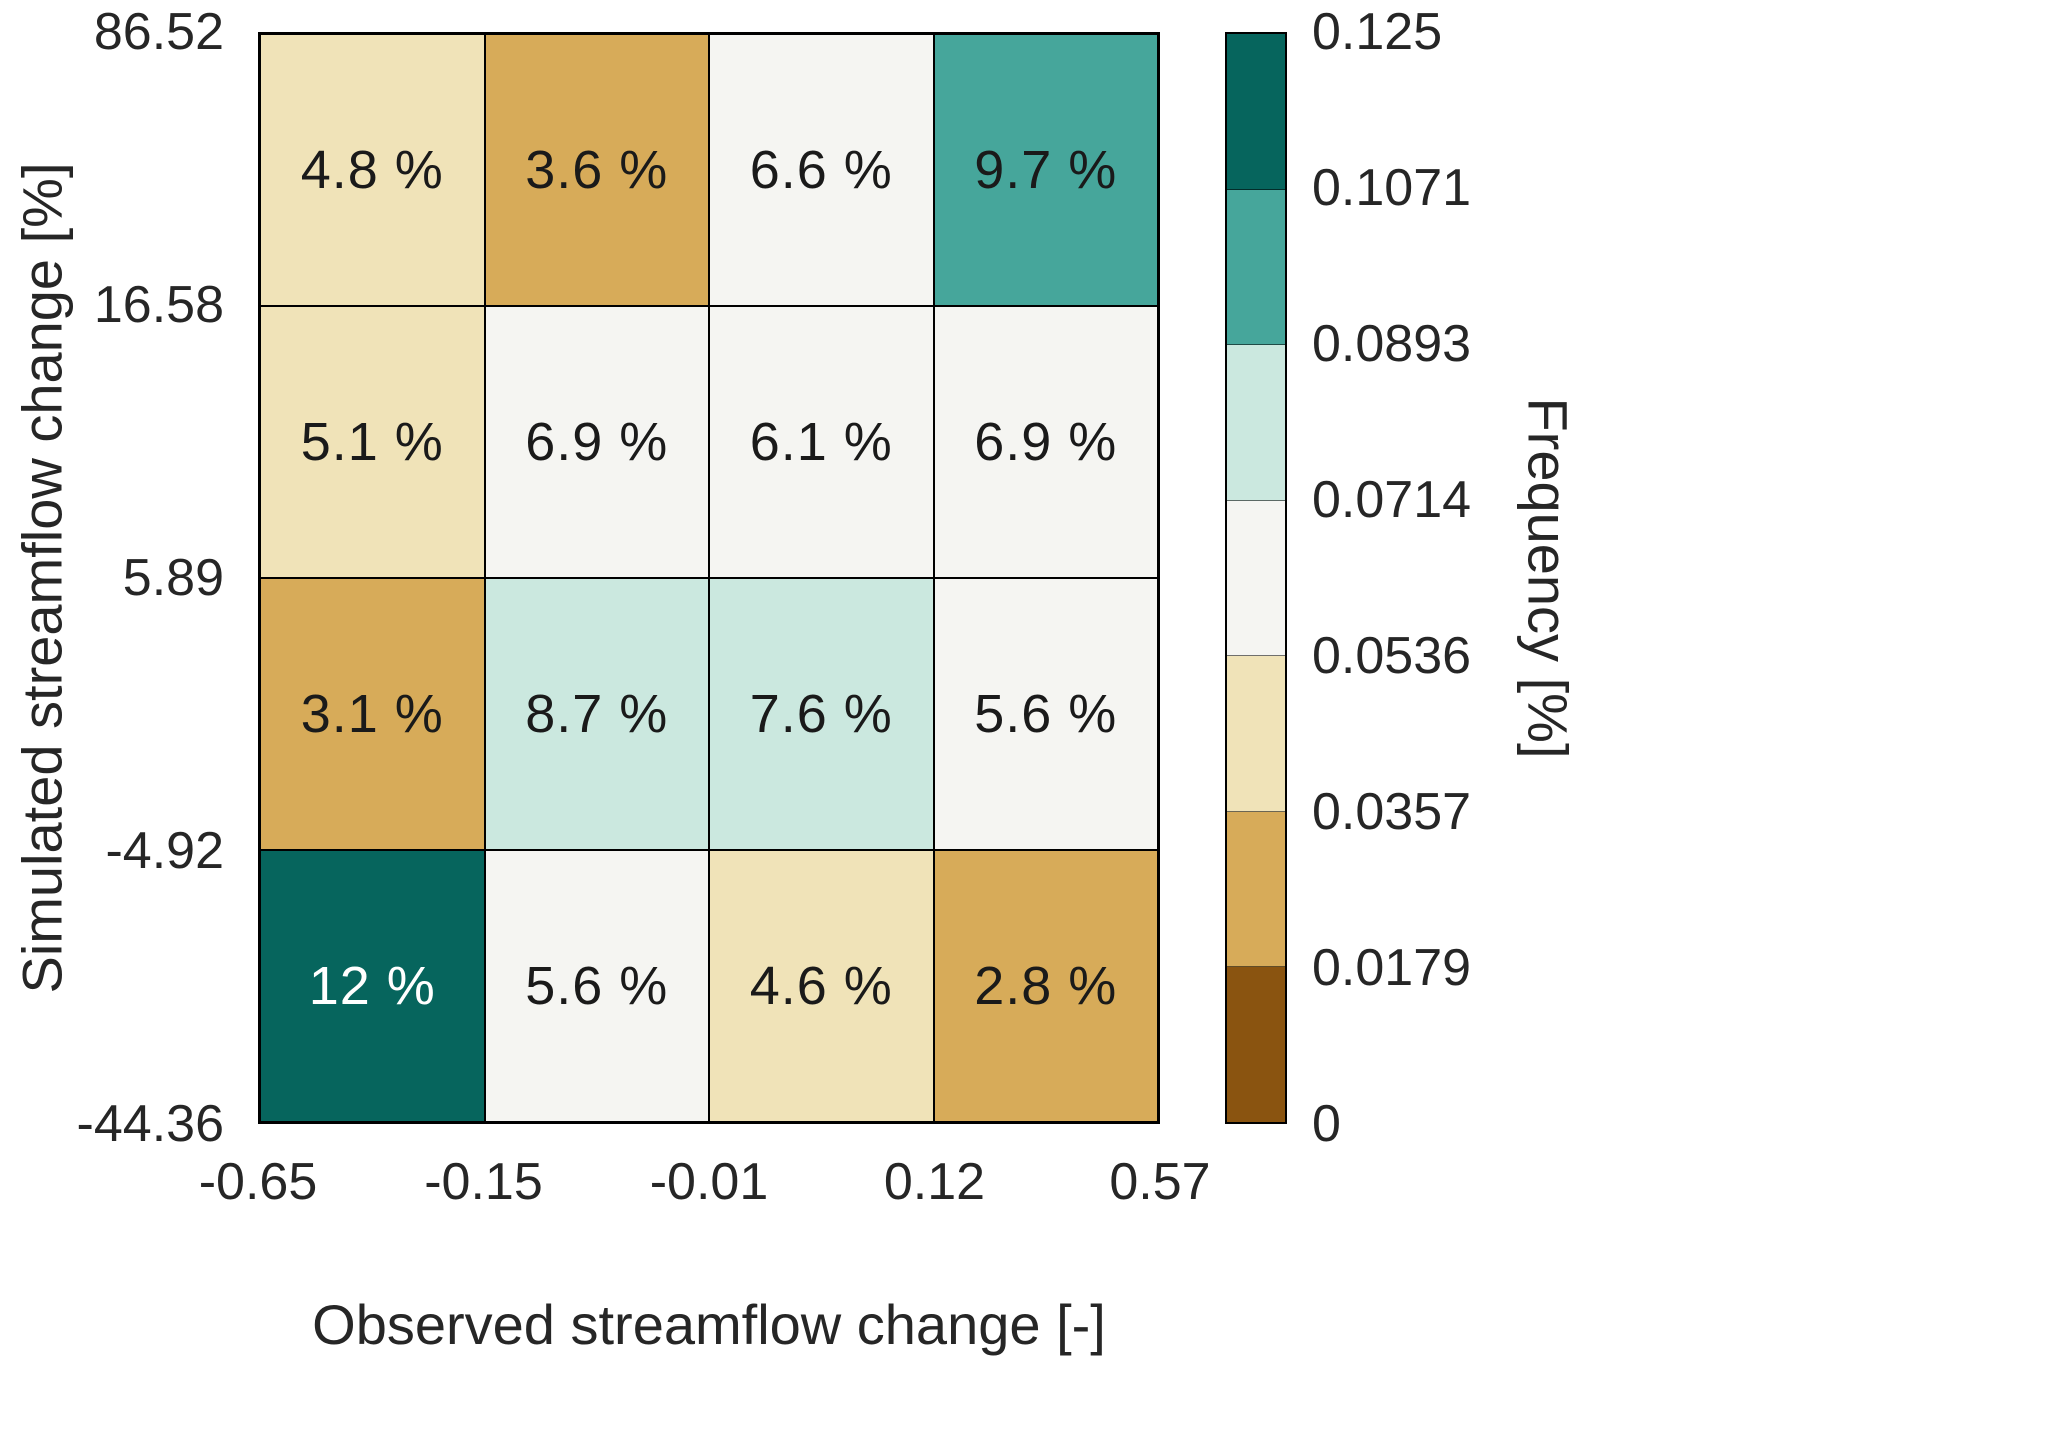 This screenshot has width=2067, height=1443. Describe the element at coordinates (821, 986) in the screenshot. I see `heatmap-cell: 4.6 %` at that location.